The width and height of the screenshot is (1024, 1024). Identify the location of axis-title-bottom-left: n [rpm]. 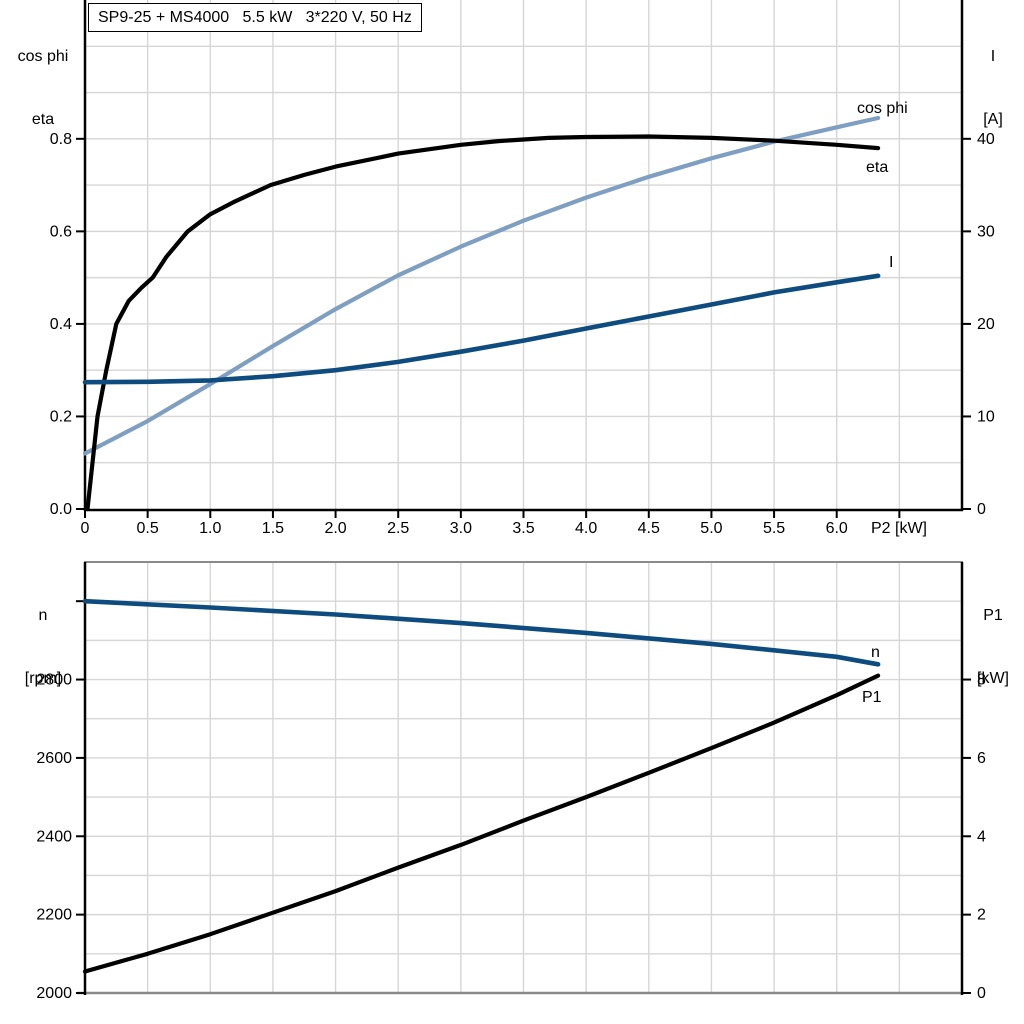
(43, 636).